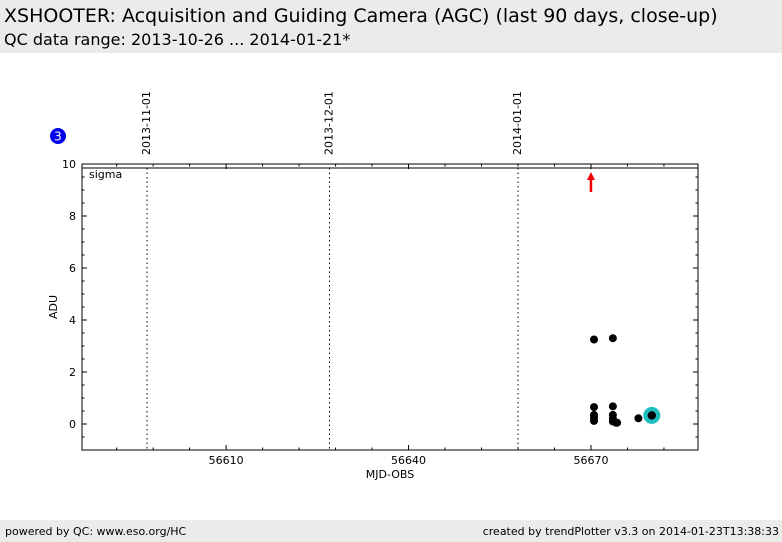  Describe the element at coordinates (390, 474) in the screenshot. I see `x-axis-label: MJD-OBS` at that location.